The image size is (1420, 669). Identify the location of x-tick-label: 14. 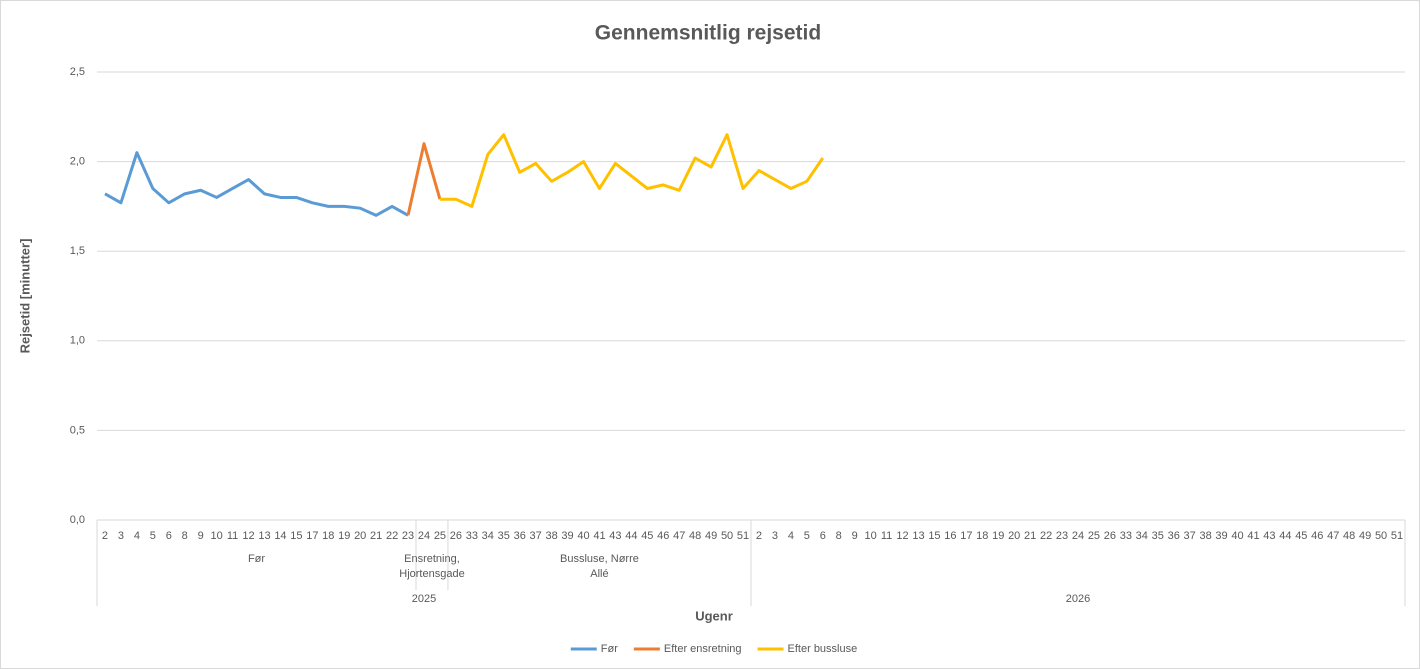
(280, 536).